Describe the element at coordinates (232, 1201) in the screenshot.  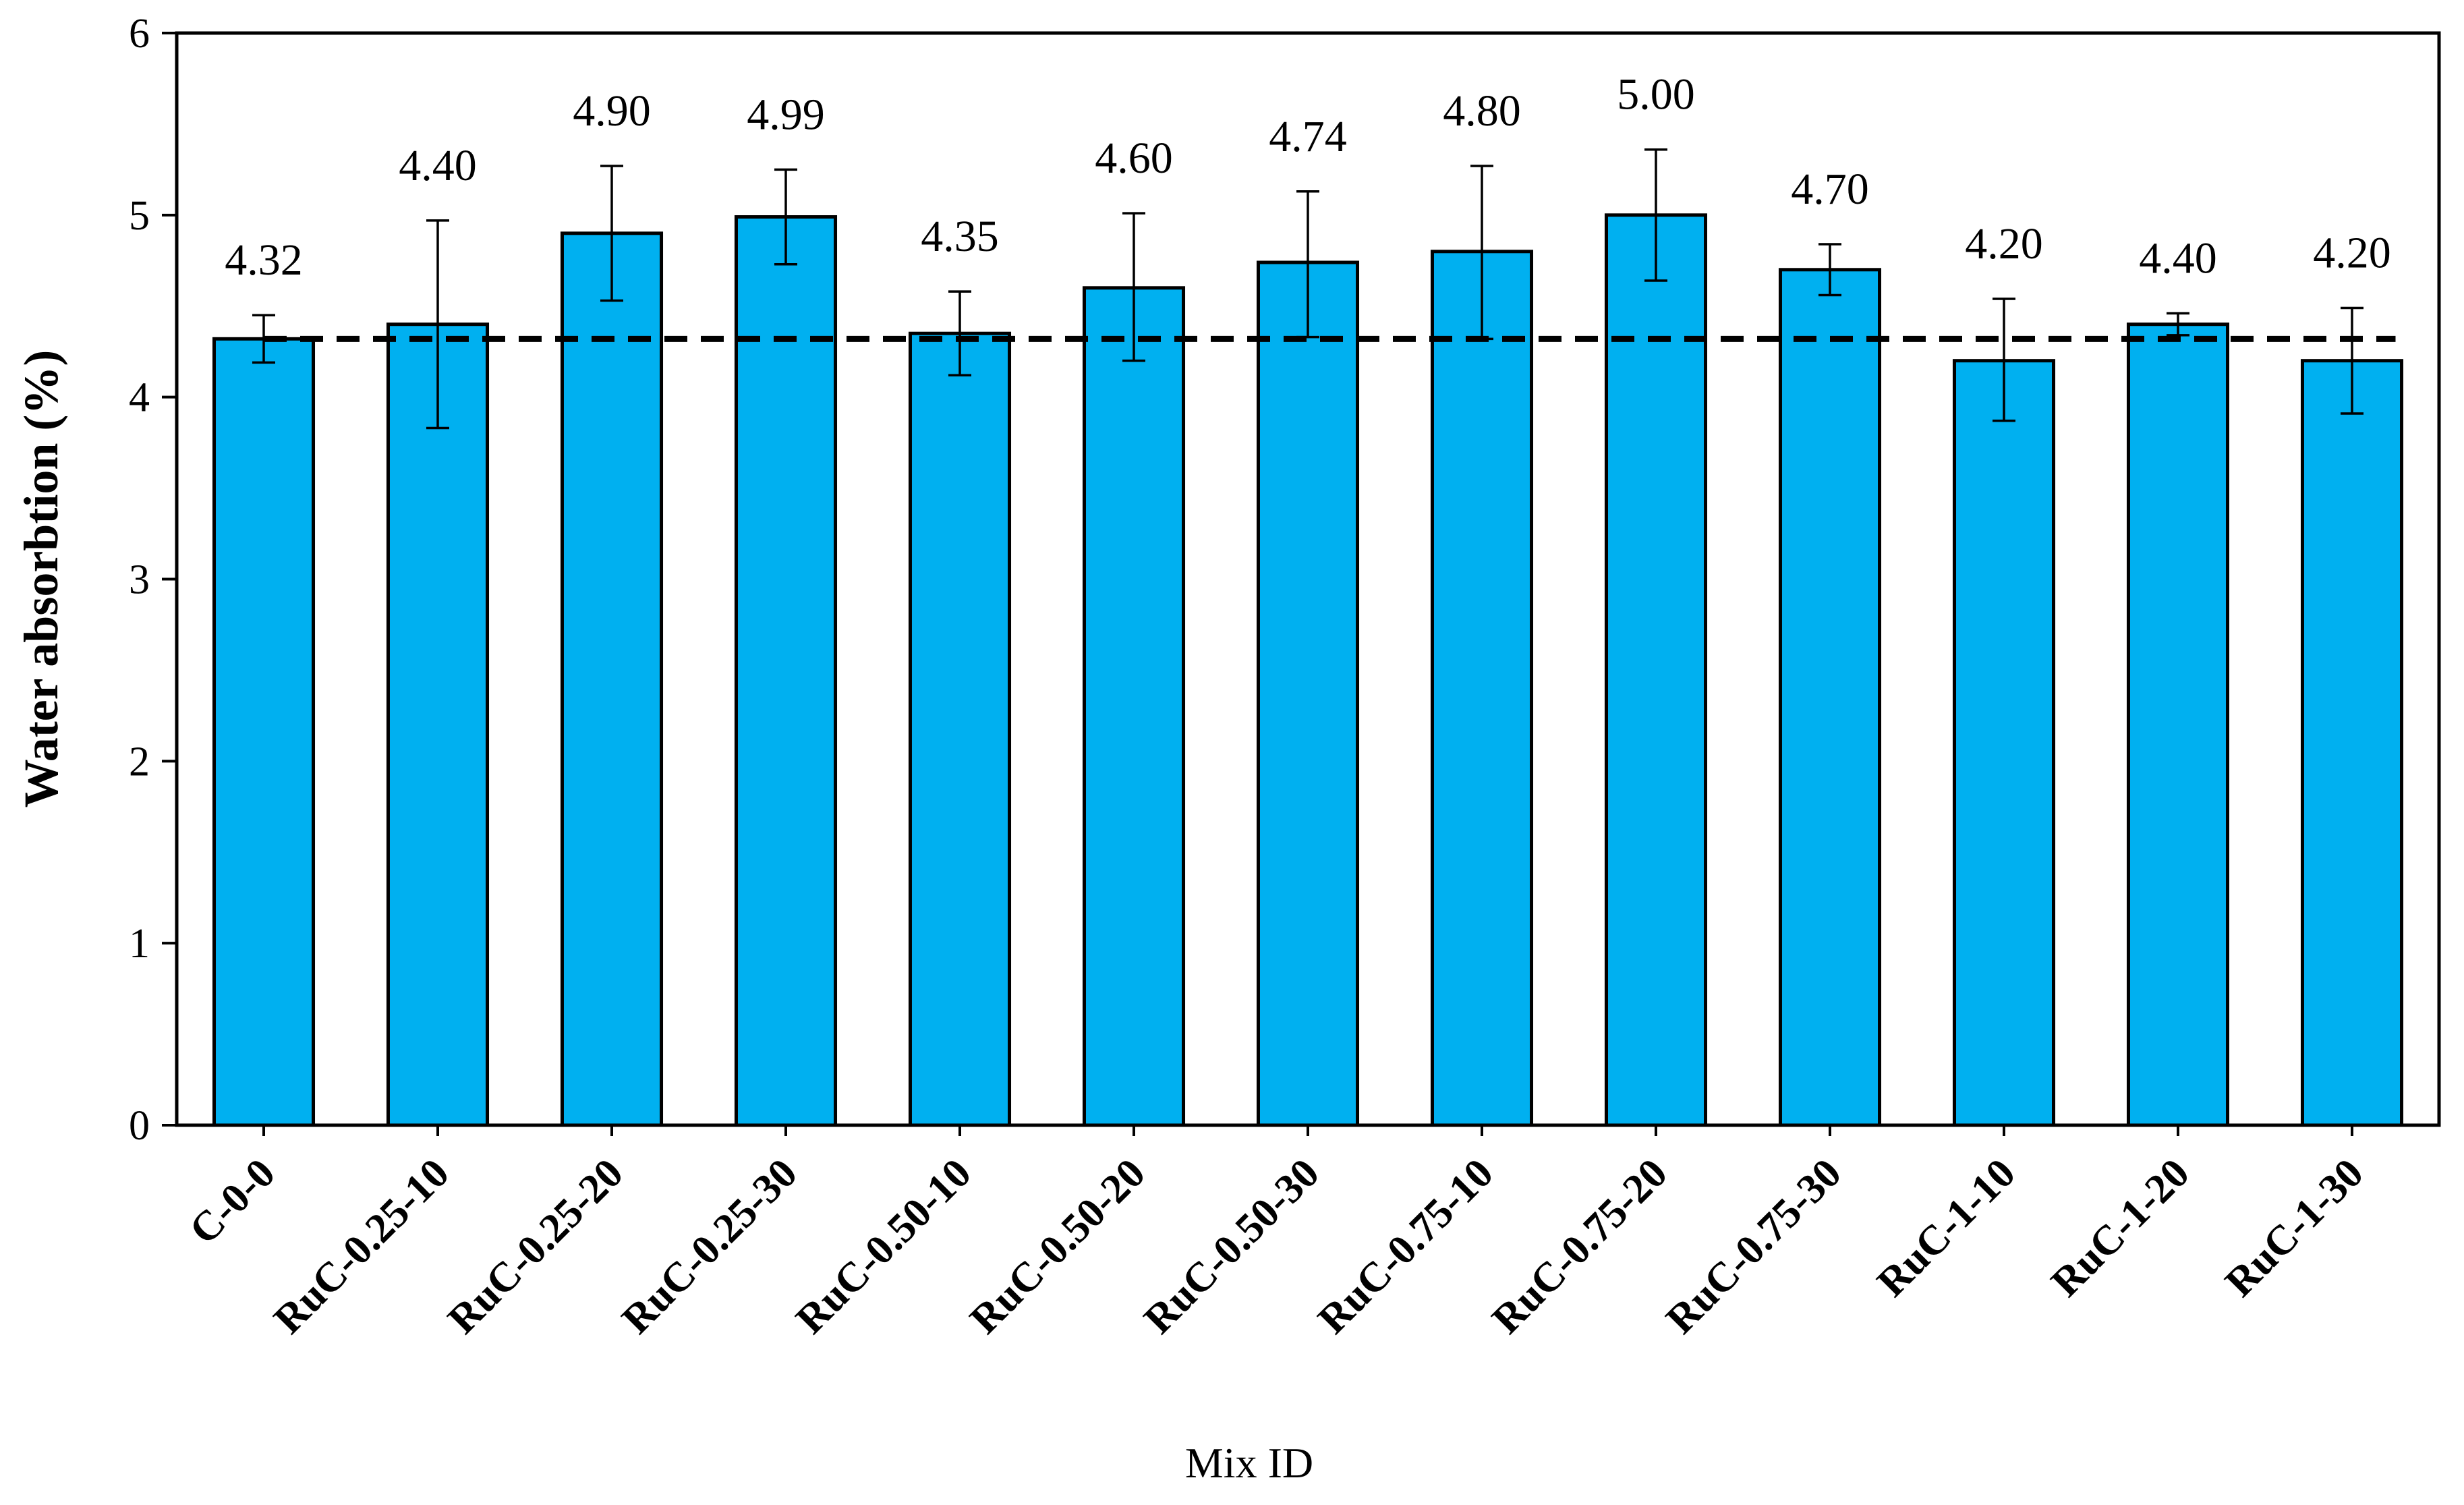
I see `category-label: C-0-0` at that location.